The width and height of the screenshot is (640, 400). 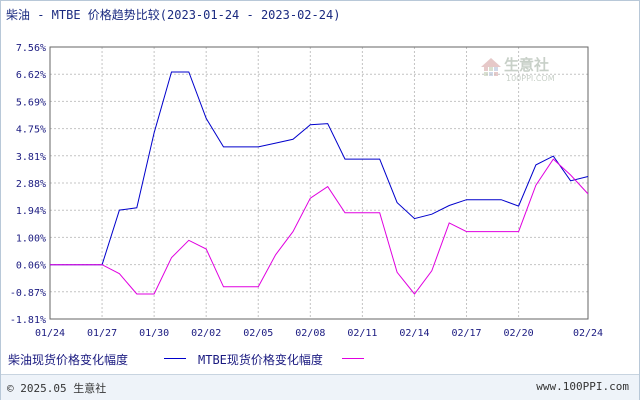 I want to click on x-tick-label: 01/27, so click(x=102, y=333).